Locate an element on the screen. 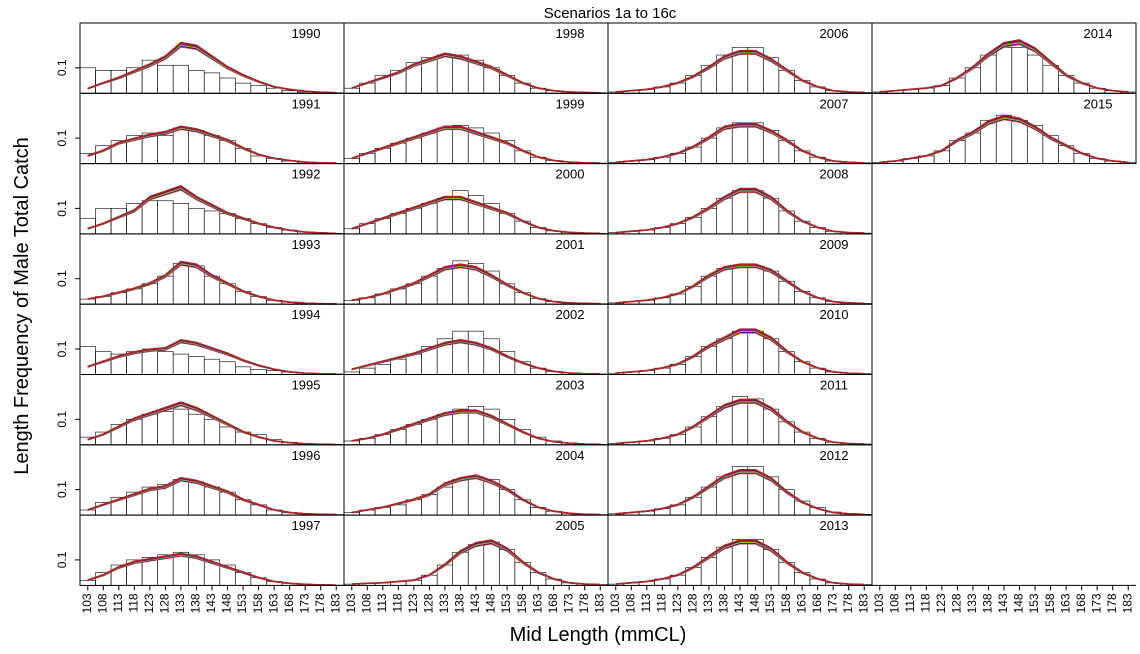 The height and width of the screenshot is (654, 1140). x-tick-label: 118 is located at coordinates (662, 602).